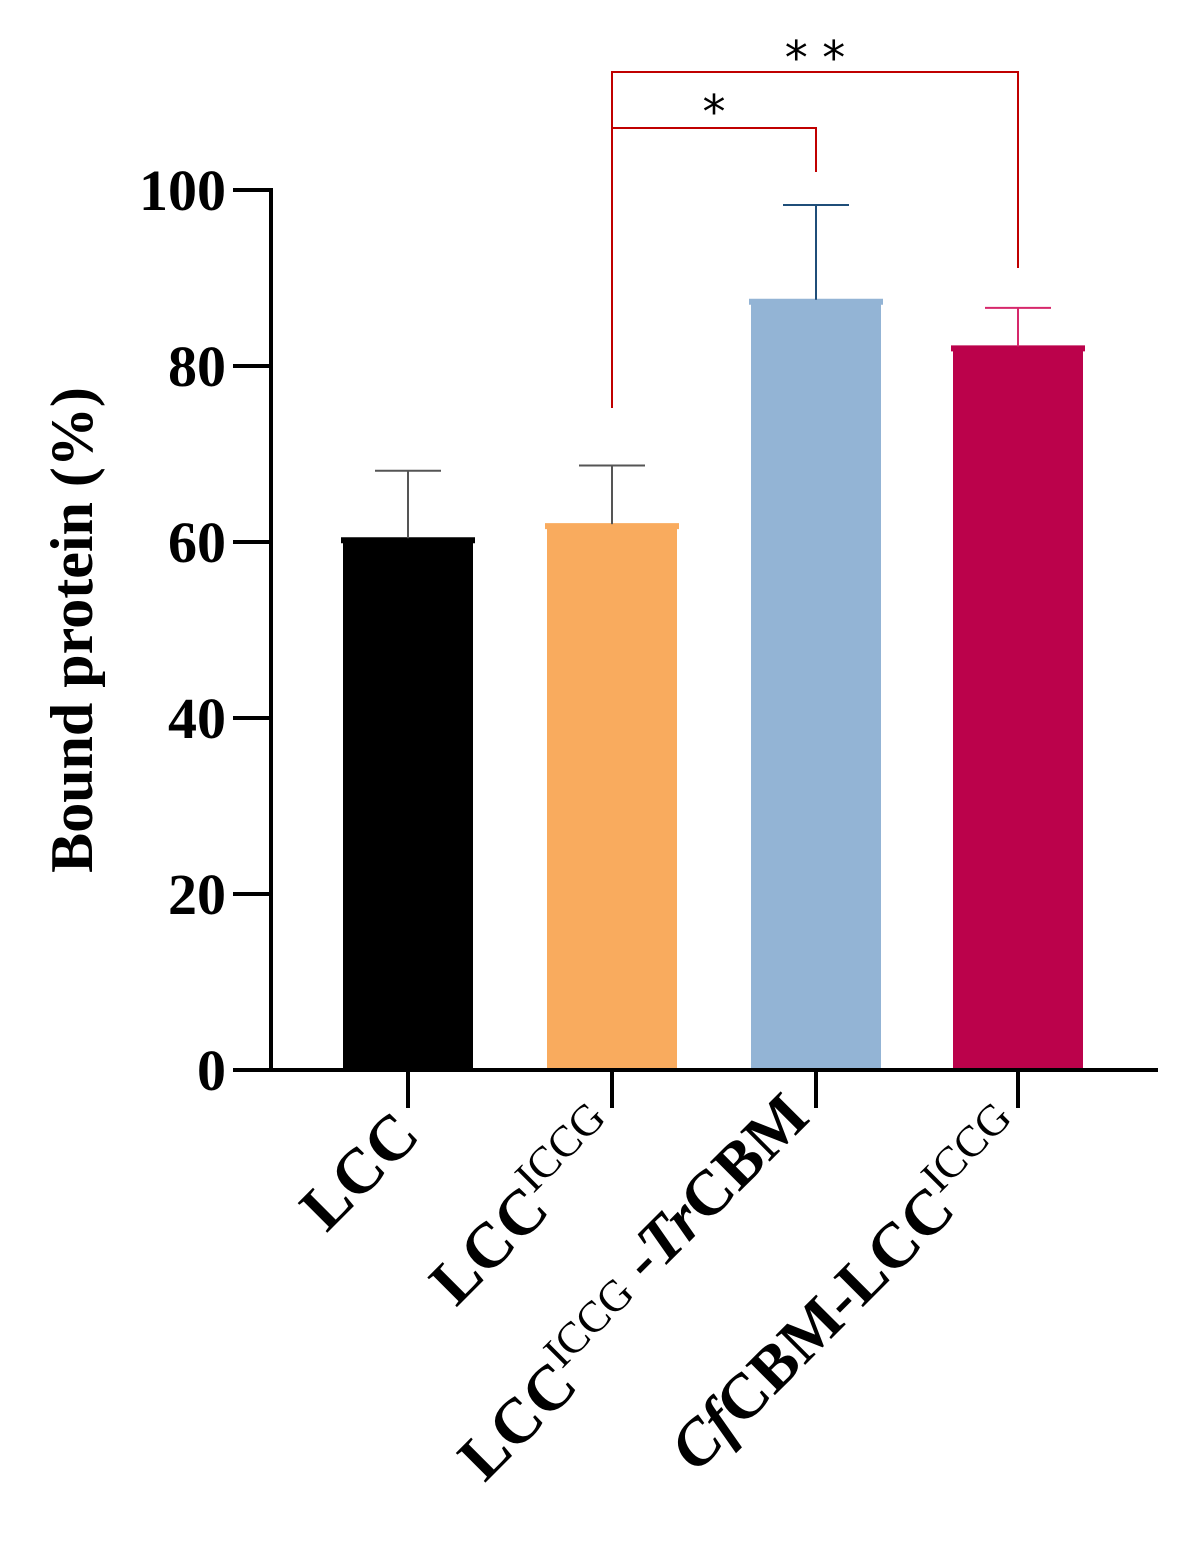 This screenshot has height=1554, width=1196. What do you see at coordinates (815, 58) in the screenshot?
I see `significance-label-2: * *` at bounding box center [815, 58].